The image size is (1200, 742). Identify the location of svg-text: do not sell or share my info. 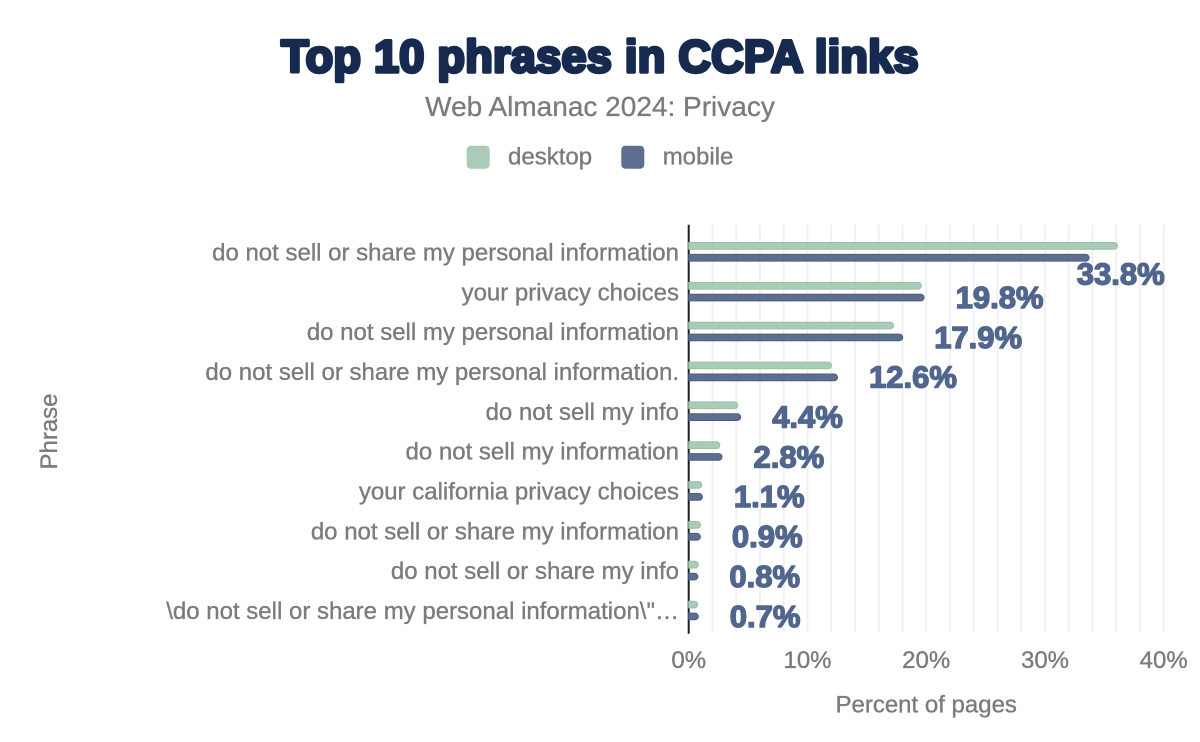
(535, 571).